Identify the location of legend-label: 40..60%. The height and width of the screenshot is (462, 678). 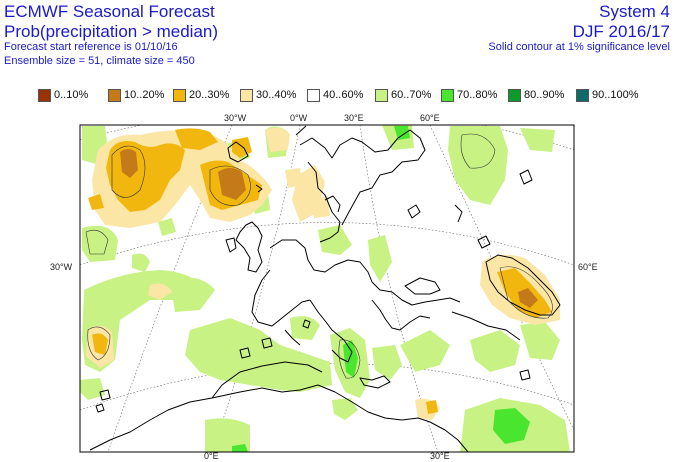
(343, 95).